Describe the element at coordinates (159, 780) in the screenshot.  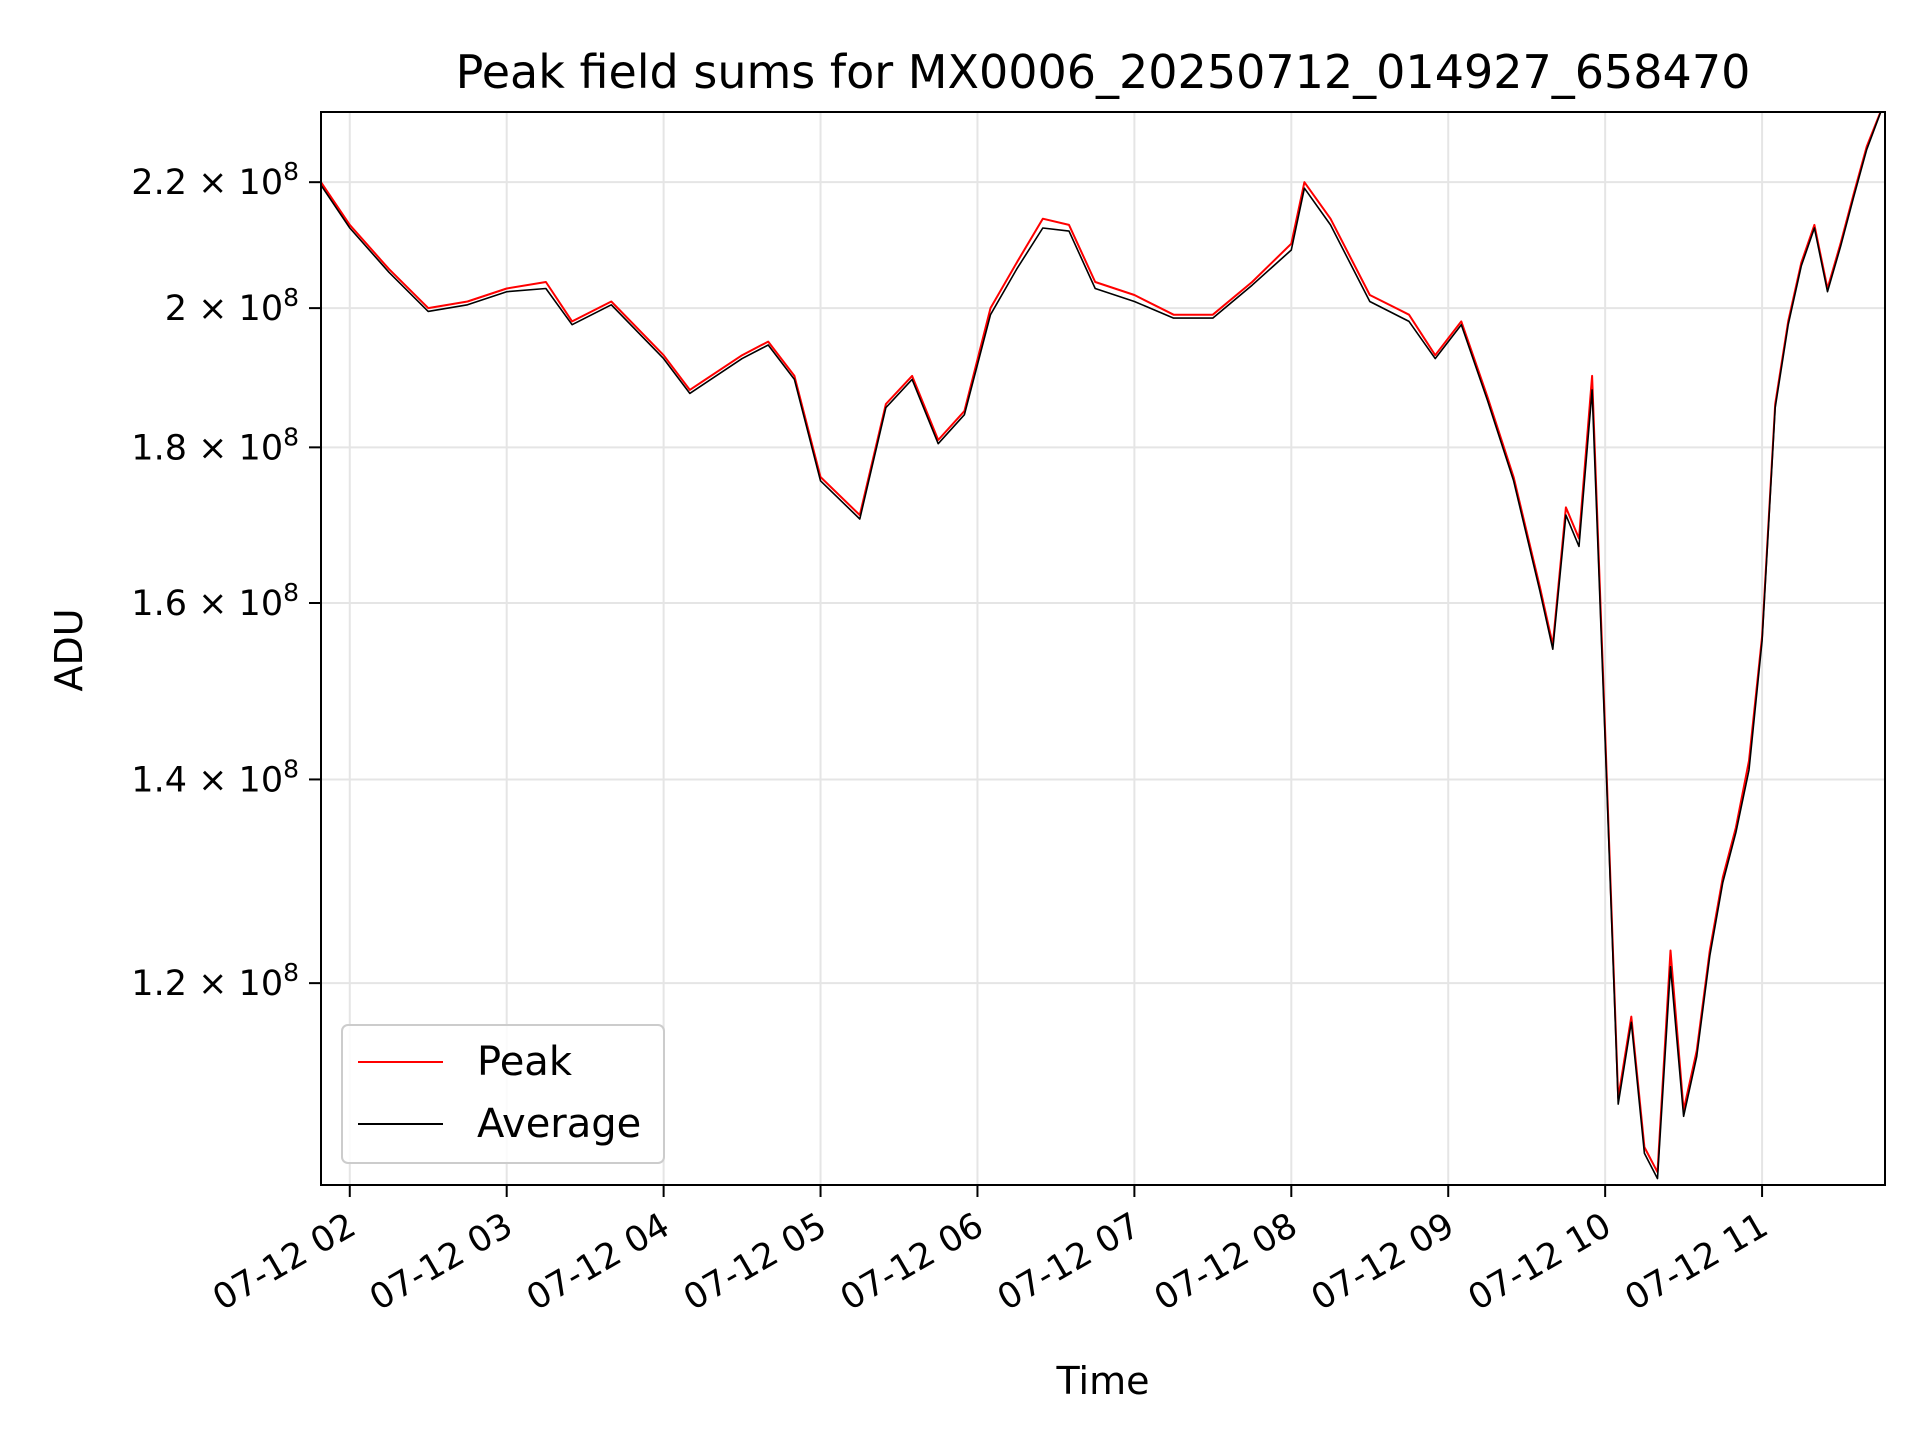
I see `y-tick-mantissa: 1.4` at that location.